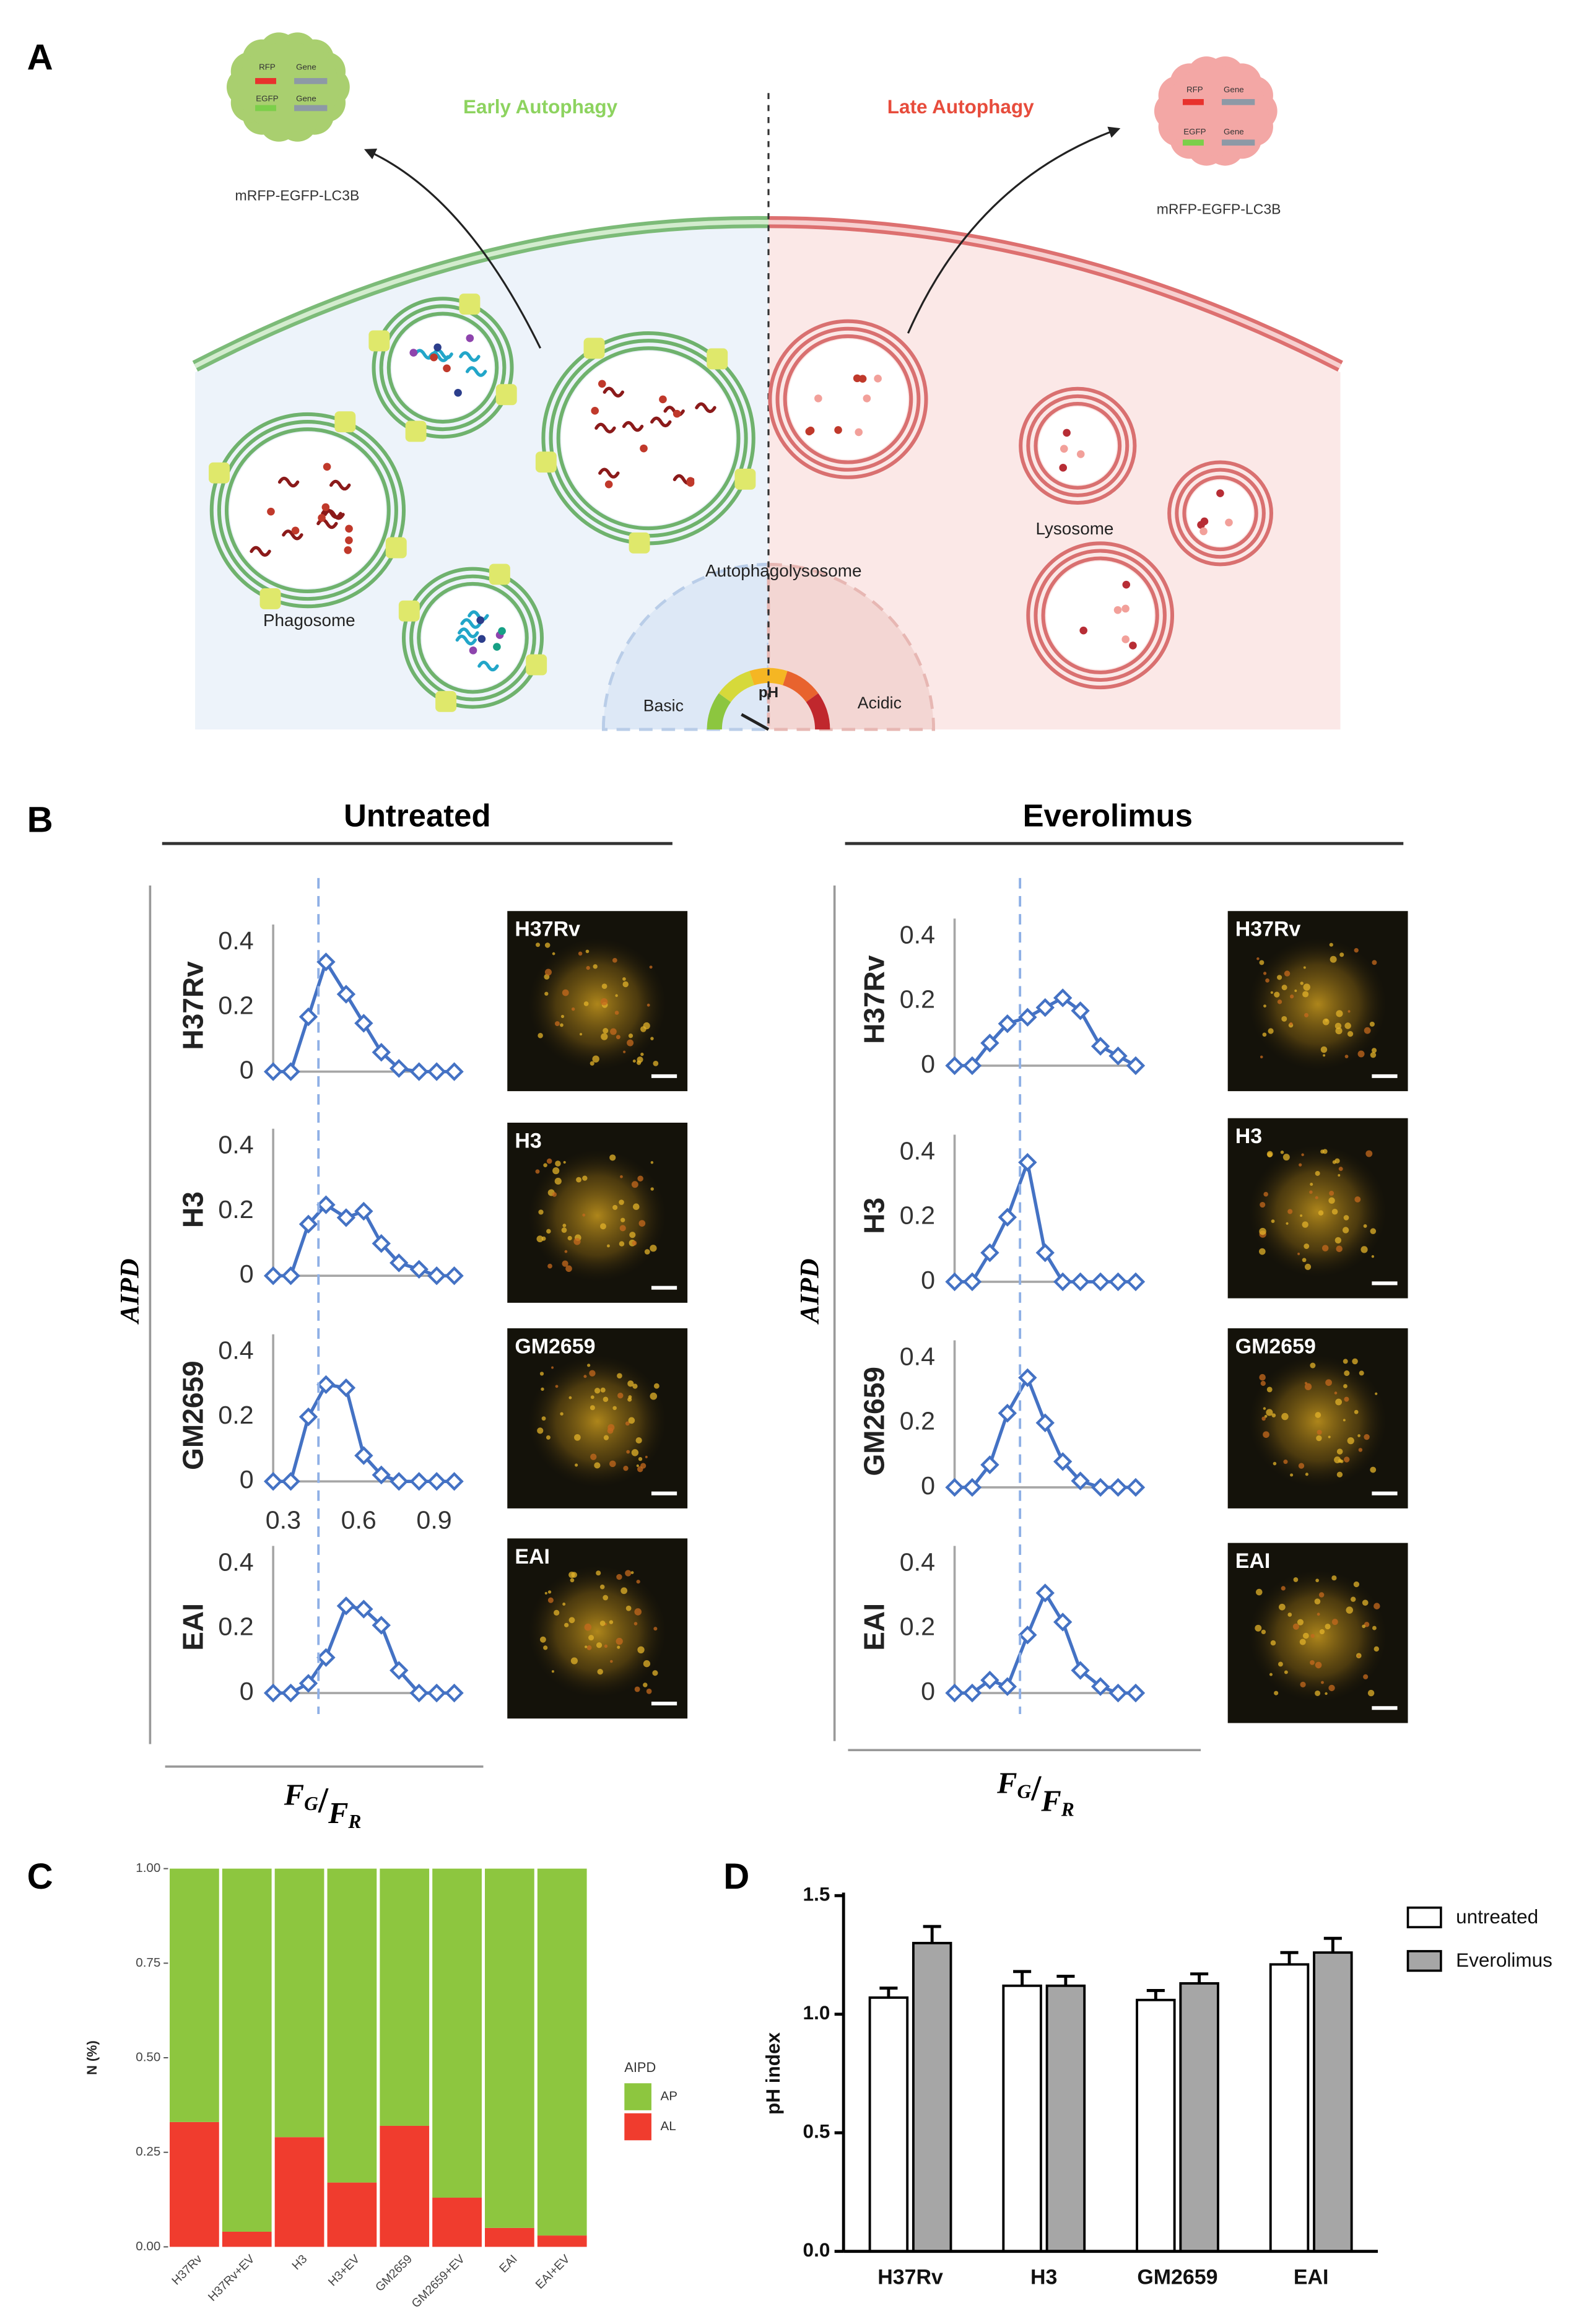  Describe the element at coordinates (768, 692) in the screenshot. I see `ph-label: pH` at that location.